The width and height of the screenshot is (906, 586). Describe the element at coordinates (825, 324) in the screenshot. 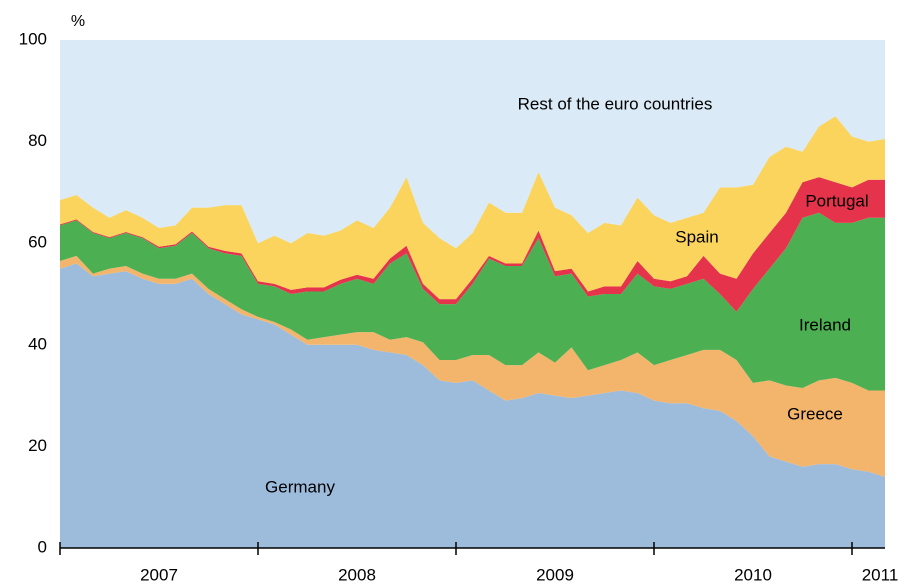

I see `series-label: Ireland` at that location.